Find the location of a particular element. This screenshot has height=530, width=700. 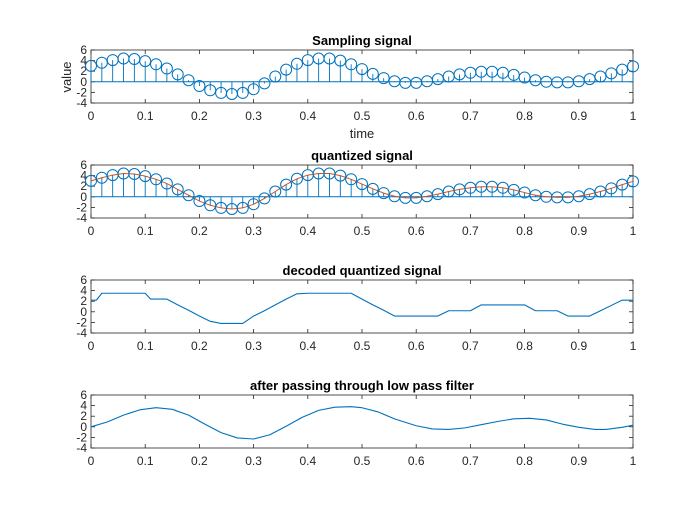

series-line is located at coordinates (362, 423).